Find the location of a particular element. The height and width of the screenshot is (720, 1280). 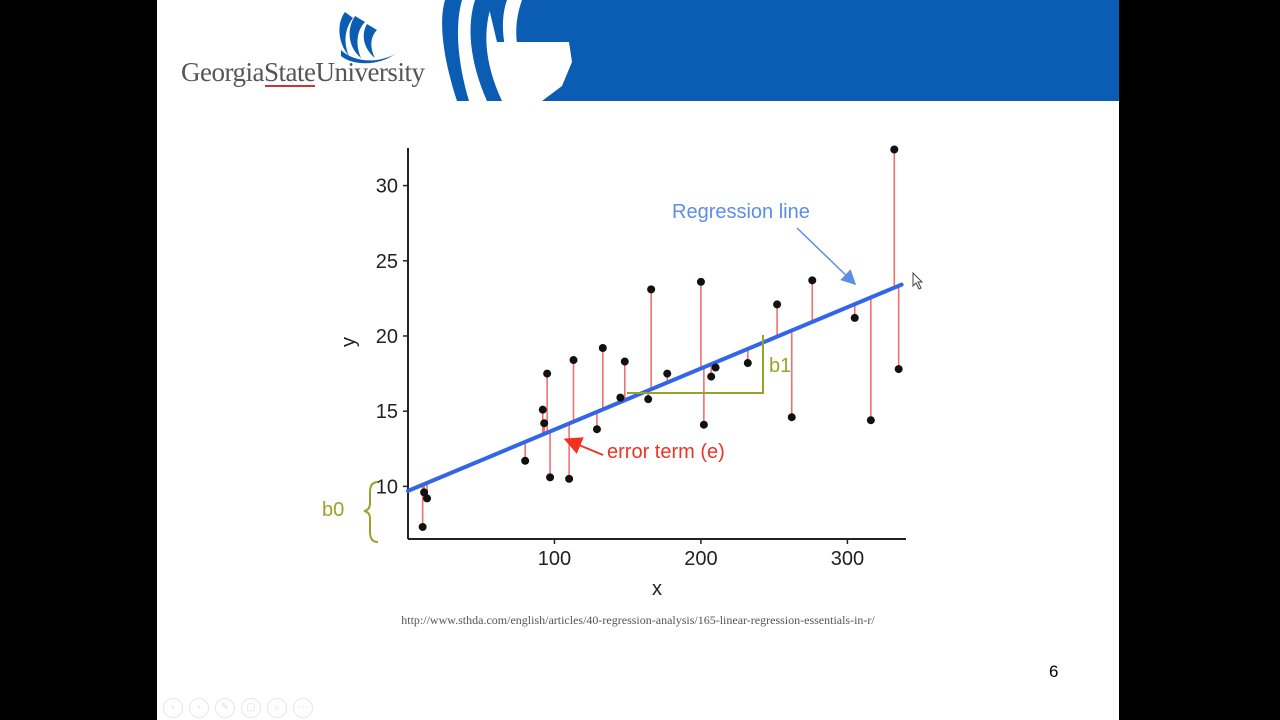

slideshow-toolbar: ‹ › ✎ ▢ ⌕ ⋯ is located at coordinates (238, 708).